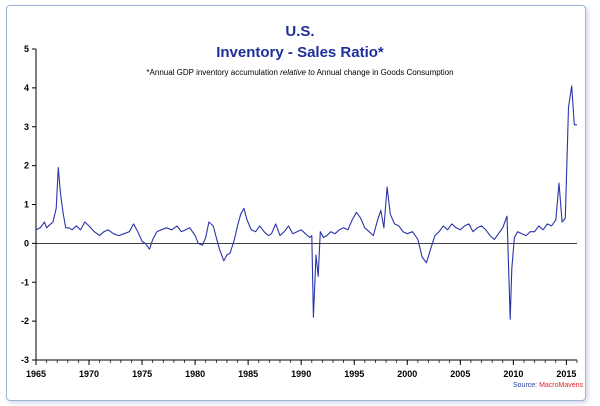 The image size is (600, 406). I want to click on x-tick-label: 1995, so click(354, 374).